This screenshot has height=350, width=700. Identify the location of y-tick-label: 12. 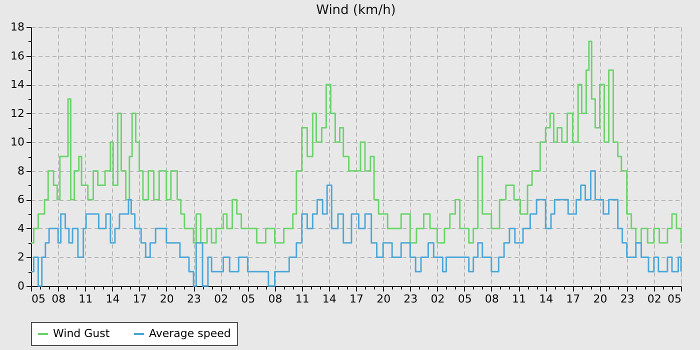
(17, 113).